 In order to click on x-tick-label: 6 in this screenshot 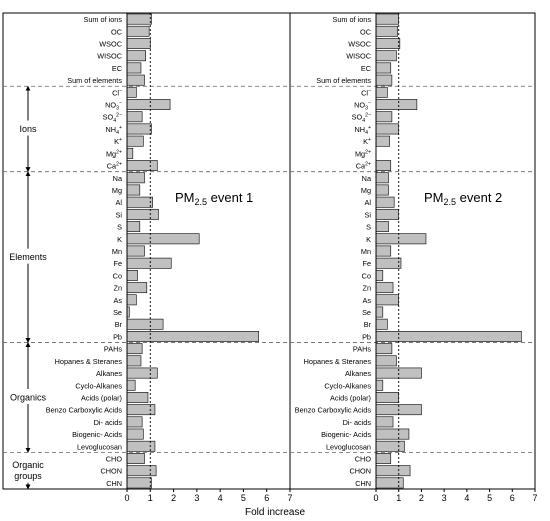, I will do `click(266, 498)`.